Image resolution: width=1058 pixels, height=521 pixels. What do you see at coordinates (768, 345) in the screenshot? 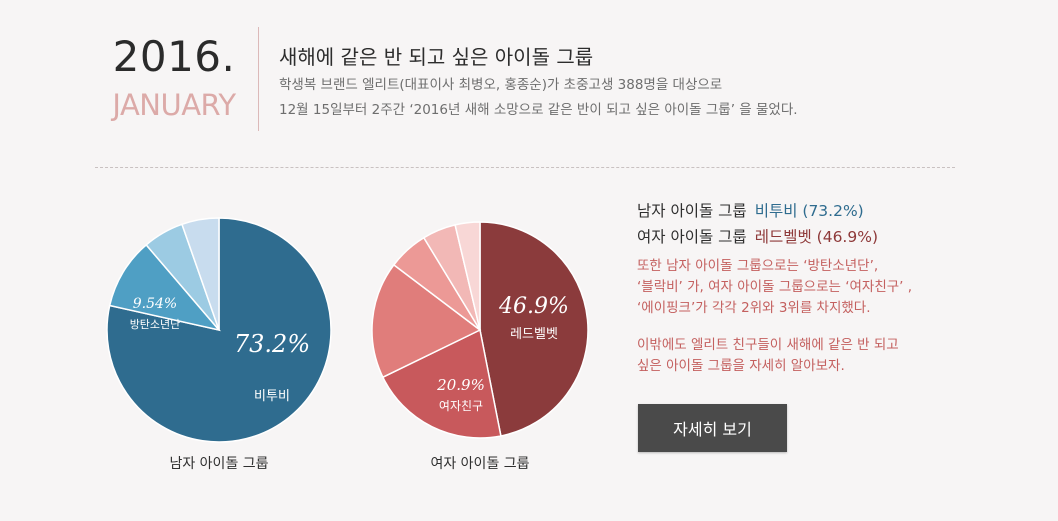
I see `note-line: 이밖에도 엘리트 친구들이 새해에 같은 반 되고` at bounding box center [768, 345].